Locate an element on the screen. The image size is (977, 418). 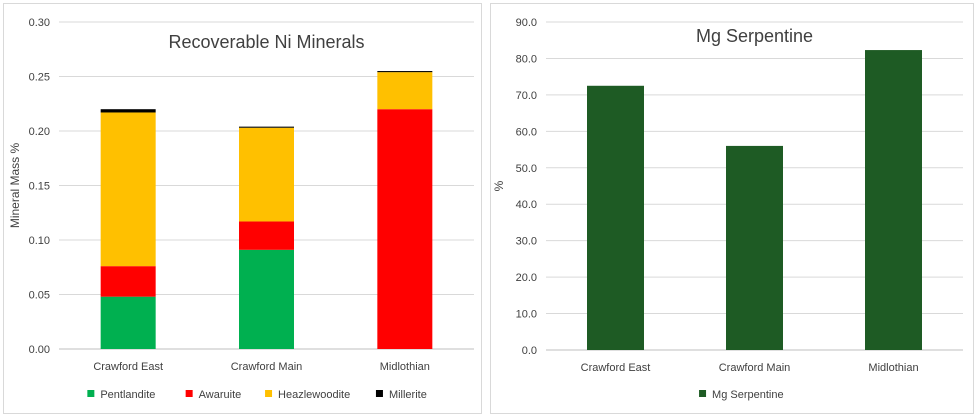
bar-pentlandite-crawford-east is located at coordinates (128, 322).